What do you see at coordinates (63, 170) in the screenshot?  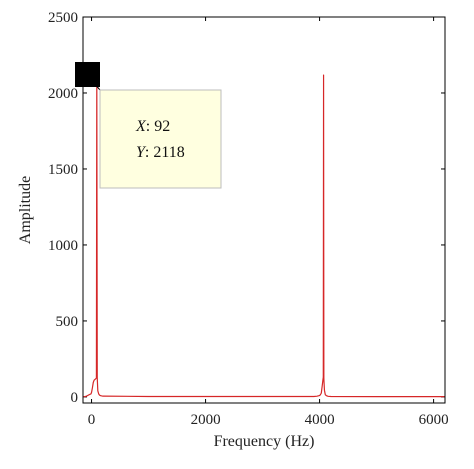 I see `y-tick-label: 1500` at bounding box center [63, 170].